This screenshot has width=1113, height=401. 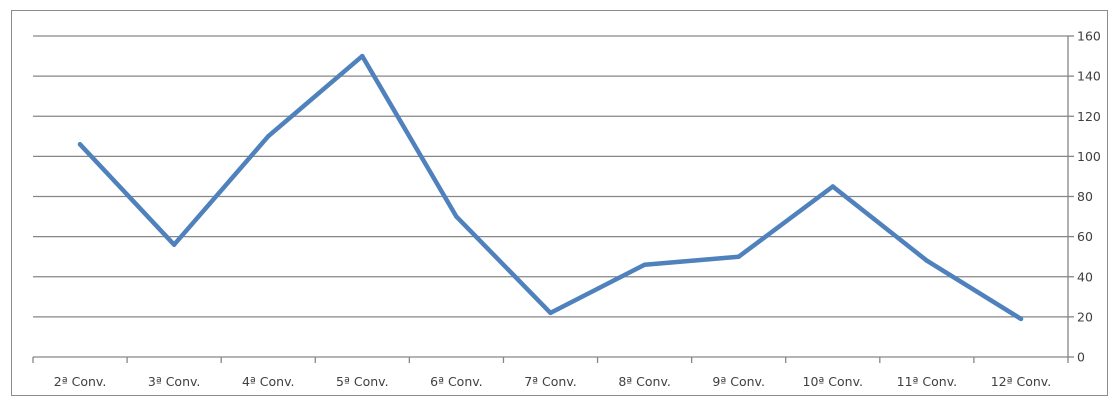 What do you see at coordinates (927, 381) in the screenshot?
I see `x-tick-label: 11ª Conv.` at bounding box center [927, 381].